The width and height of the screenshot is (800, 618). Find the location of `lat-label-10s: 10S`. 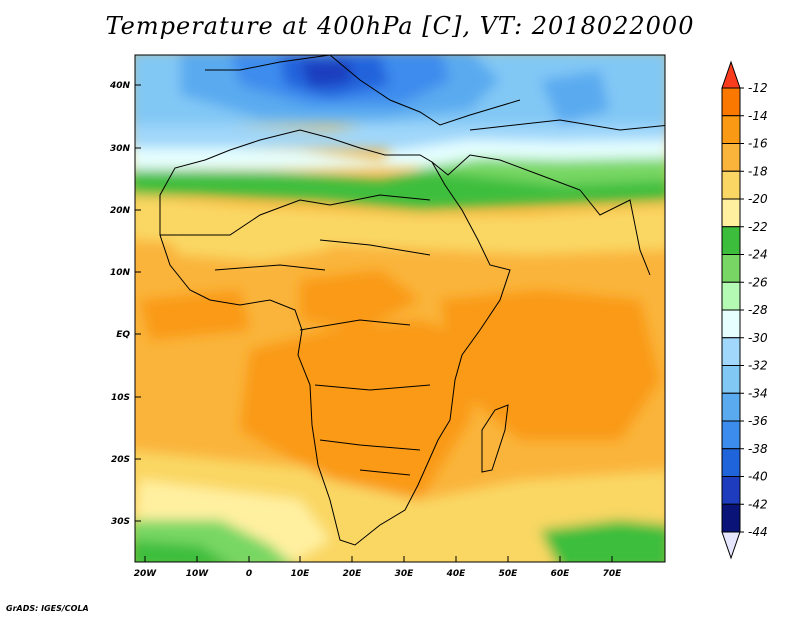

lat-label-10s: 10S is located at coordinates (120, 398).